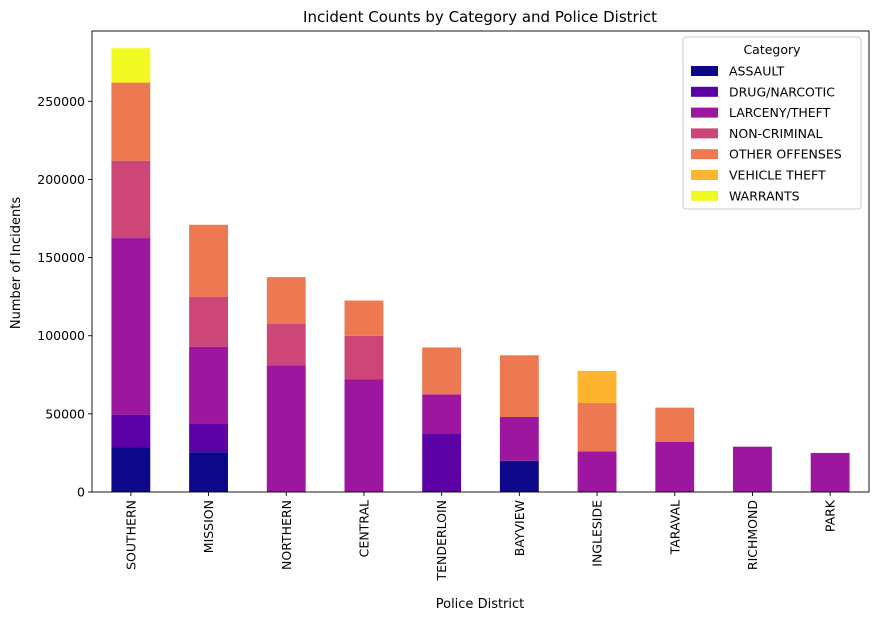  What do you see at coordinates (752, 535) in the screenshot?
I see `x-tick-label-richmond: RICHMOND` at bounding box center [752, 535].